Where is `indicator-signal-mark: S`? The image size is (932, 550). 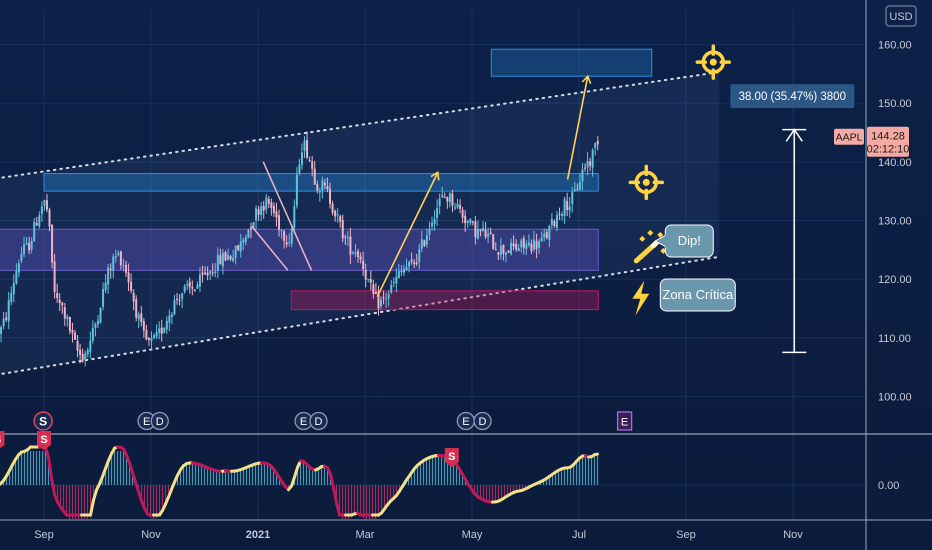 indicator-signal-mark: S is located at coordinates (2, 440).